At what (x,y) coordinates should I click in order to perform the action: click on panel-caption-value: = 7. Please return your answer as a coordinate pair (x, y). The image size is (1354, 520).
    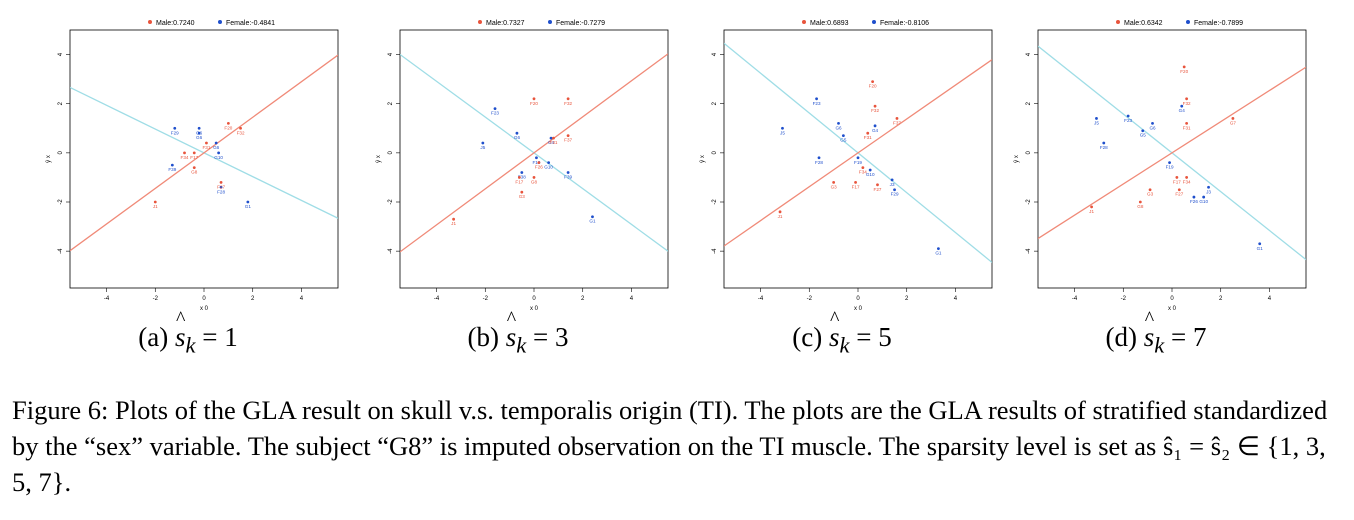
    Looking at the image, I should click on (1189, 337).